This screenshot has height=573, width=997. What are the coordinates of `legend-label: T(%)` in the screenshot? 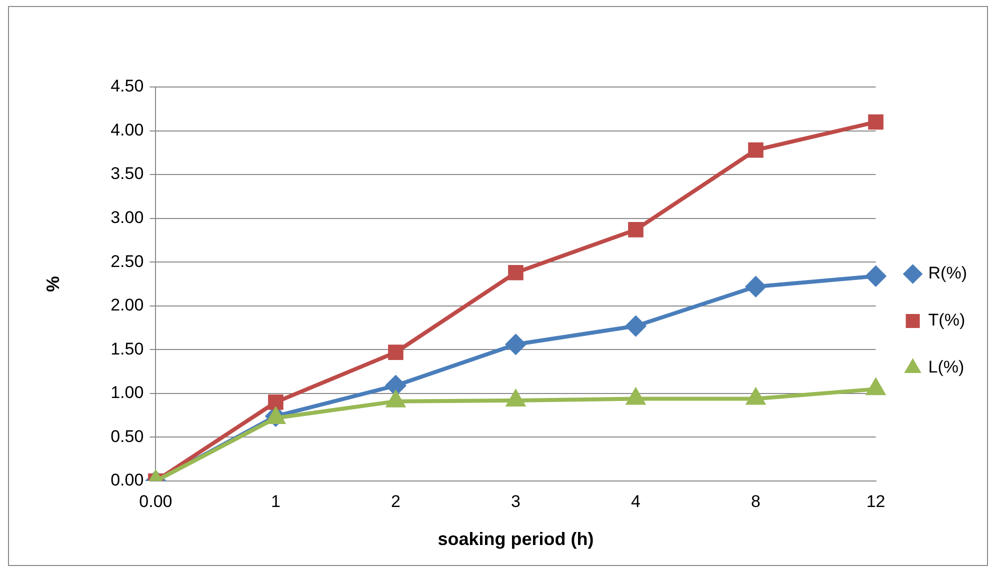 It's located at (947, 320).